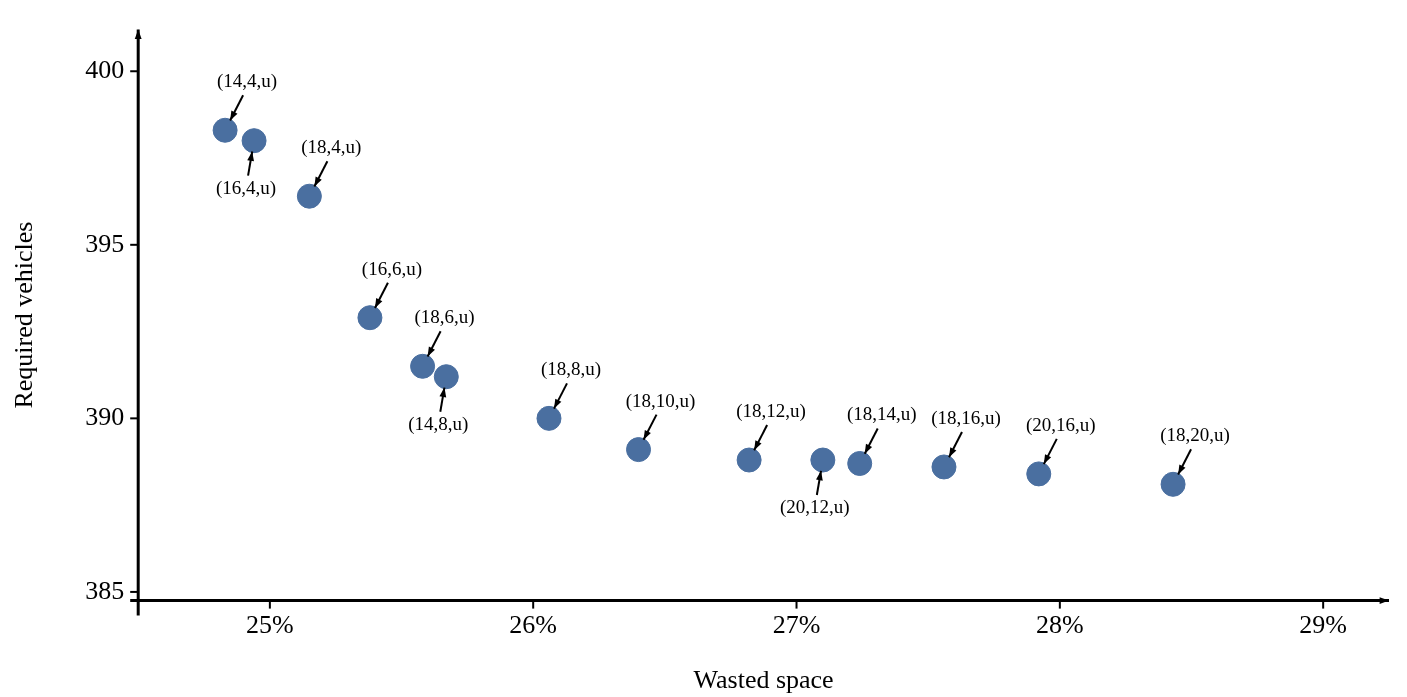 This screenshot has width=1407, height=697. I want to click on x-tick-label: 25%, so click(270, 625).